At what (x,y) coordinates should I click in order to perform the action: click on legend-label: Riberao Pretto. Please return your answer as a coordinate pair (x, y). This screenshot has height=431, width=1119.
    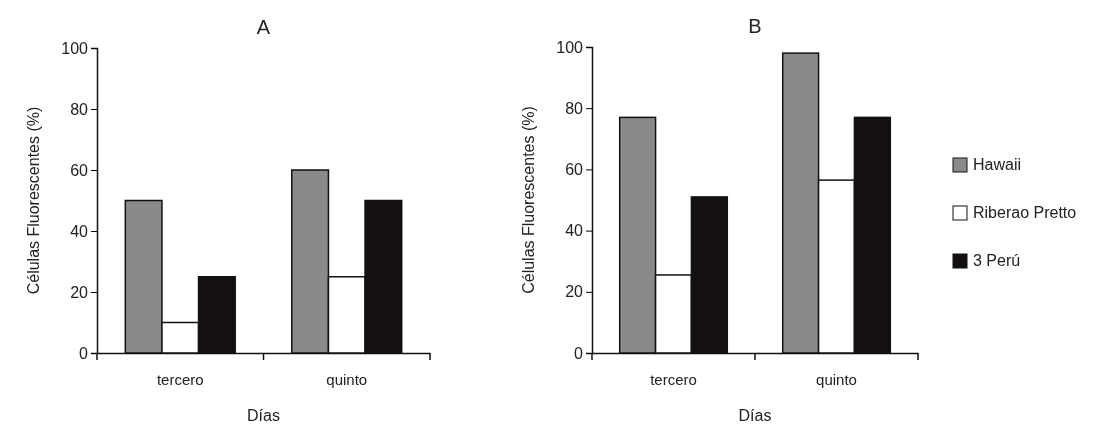
    Looking at the image, I should click on (1025, 212).